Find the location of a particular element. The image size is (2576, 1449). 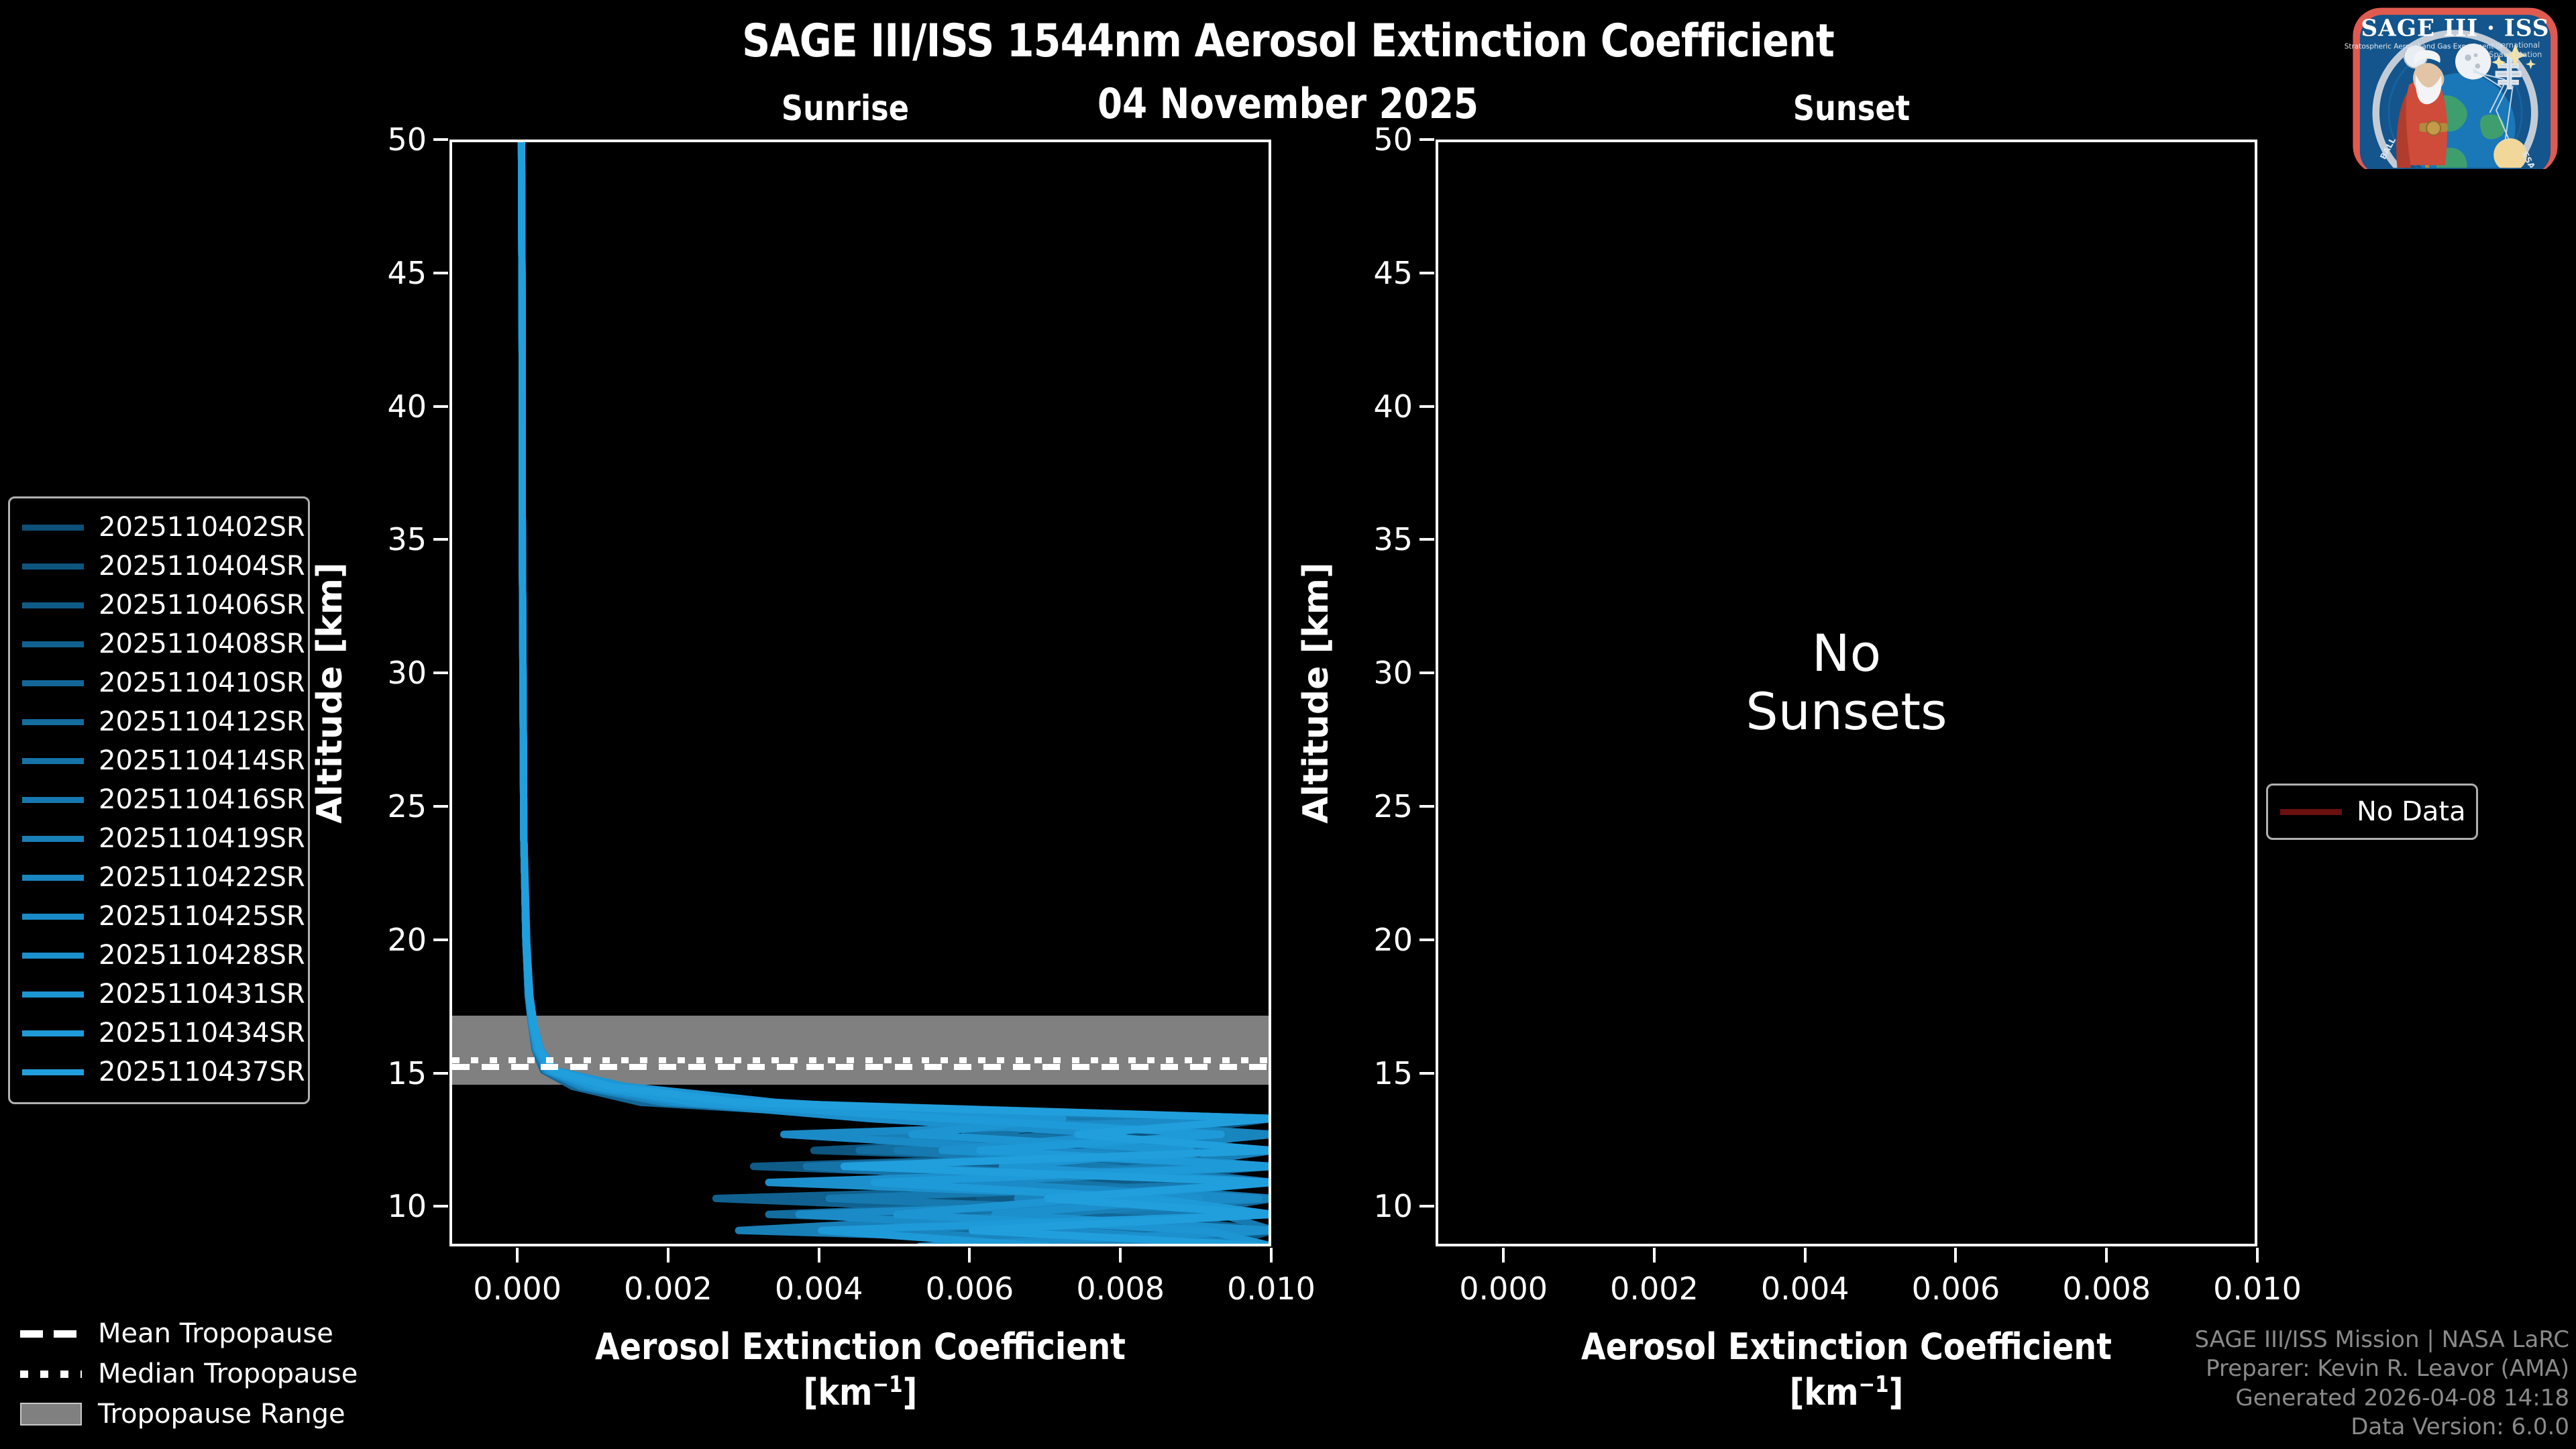

sunset-x-axis-label: Aerosol Extinction Coefficient is located at coordinates (1846, 1347).